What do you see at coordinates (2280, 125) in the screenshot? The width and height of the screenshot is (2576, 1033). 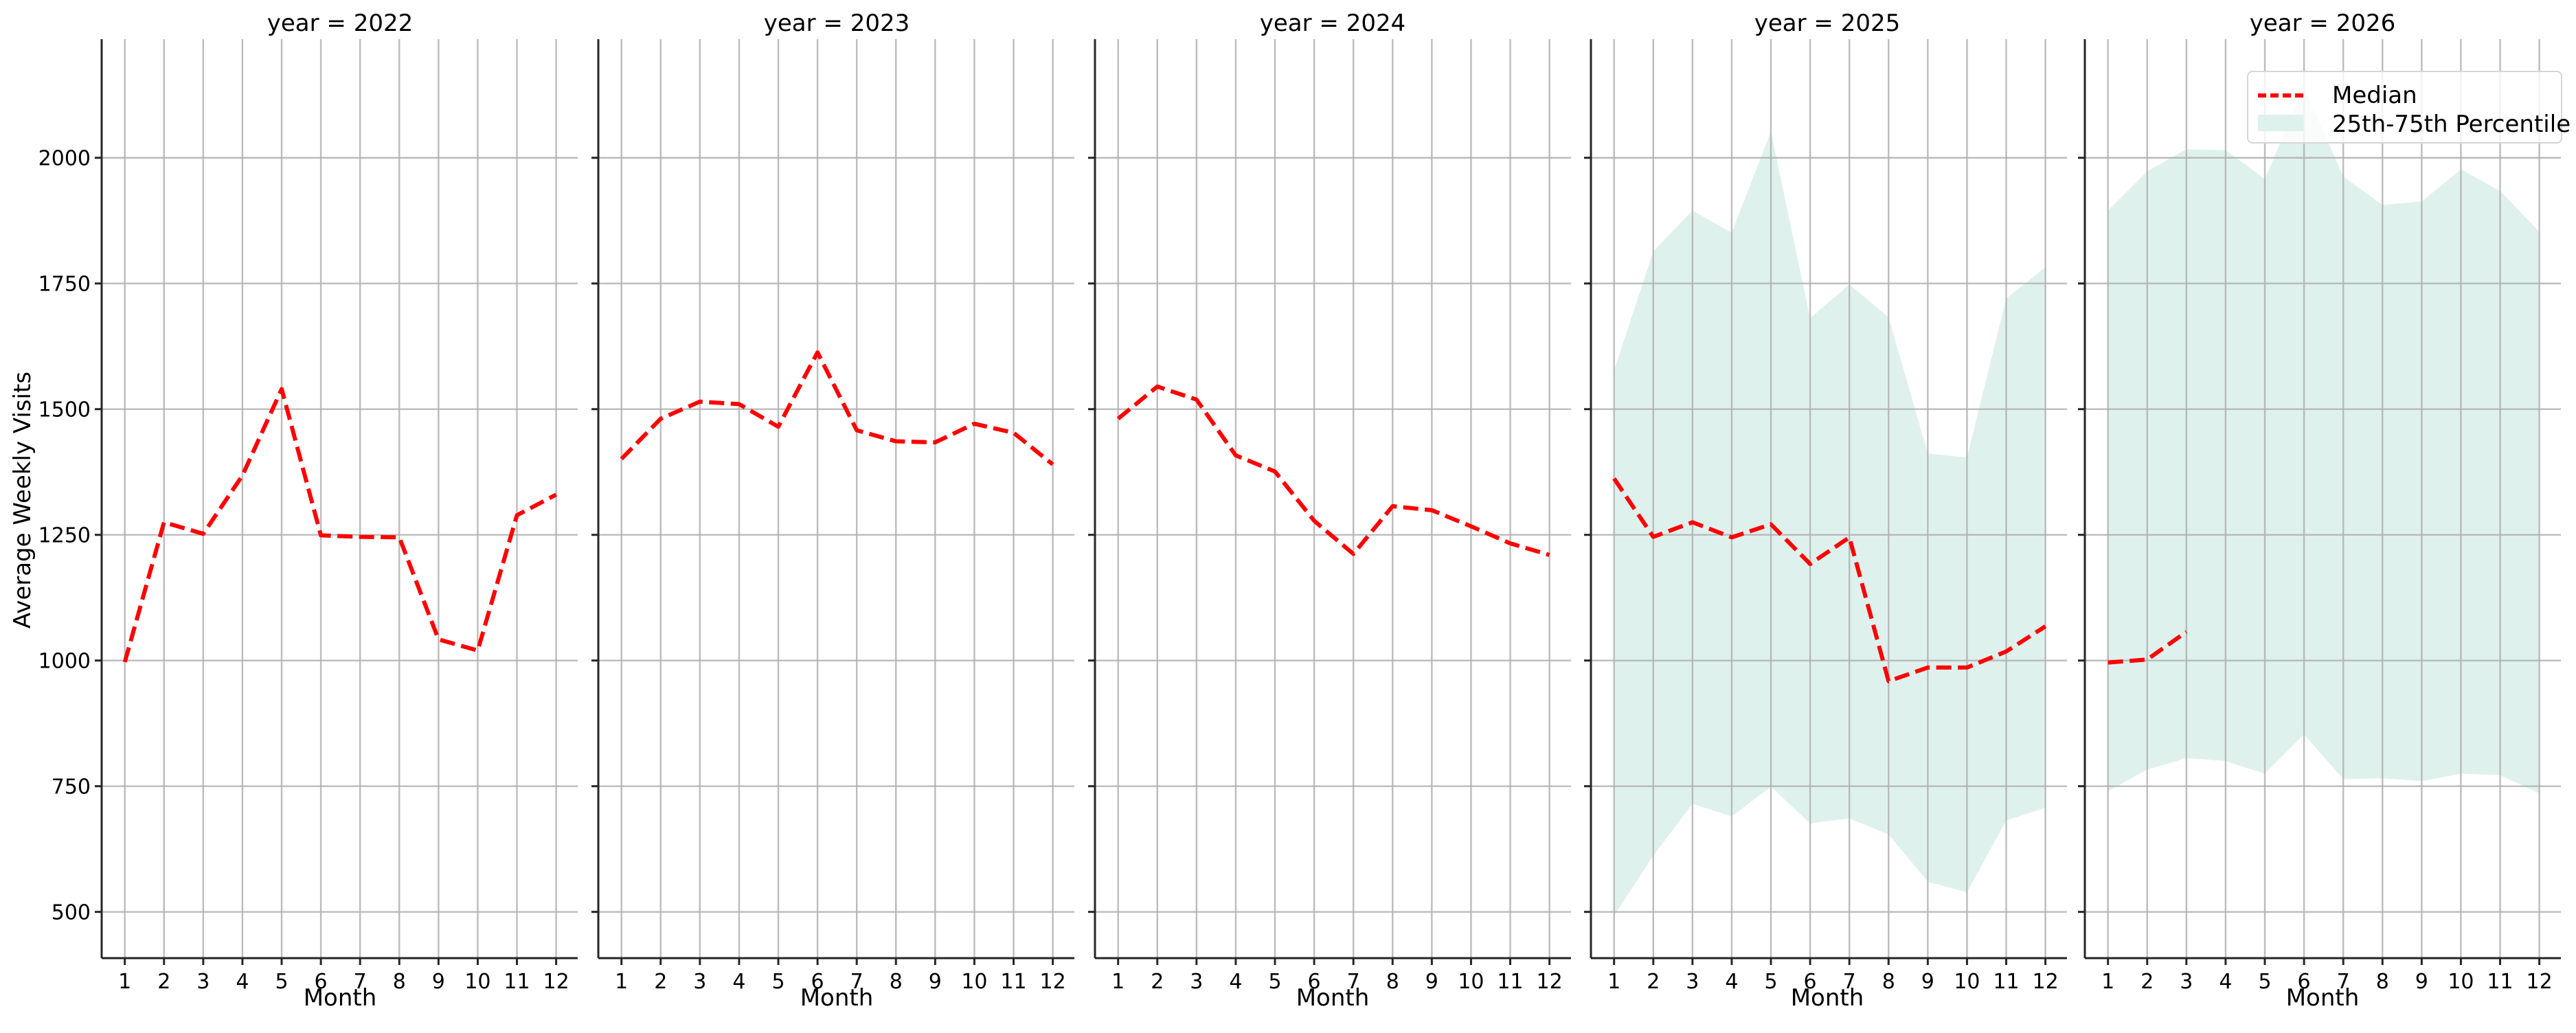 I see `filled-patch-icon` at bounding box center [2280, 125].